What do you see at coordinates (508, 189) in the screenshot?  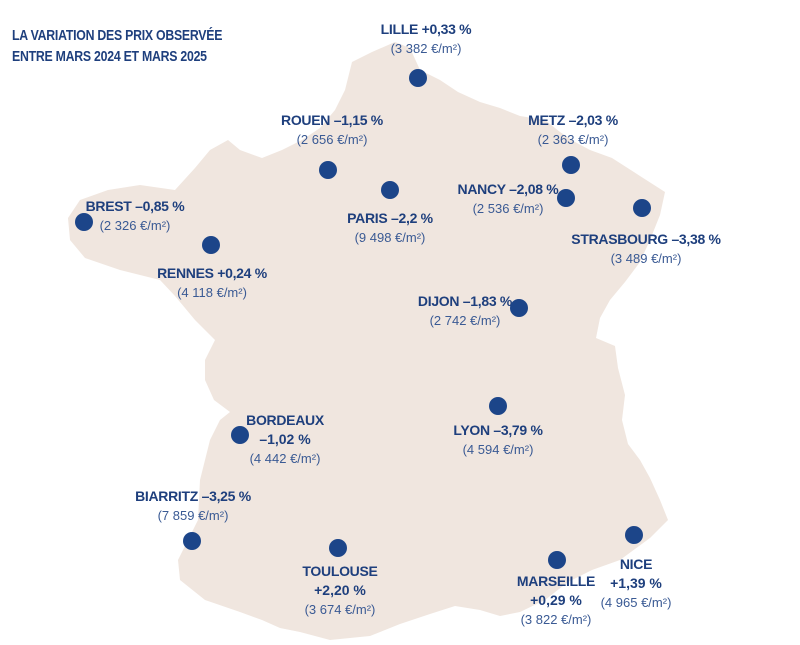 I see `city-name: NANCY –2,08 %` at bounding box center [508, 189].